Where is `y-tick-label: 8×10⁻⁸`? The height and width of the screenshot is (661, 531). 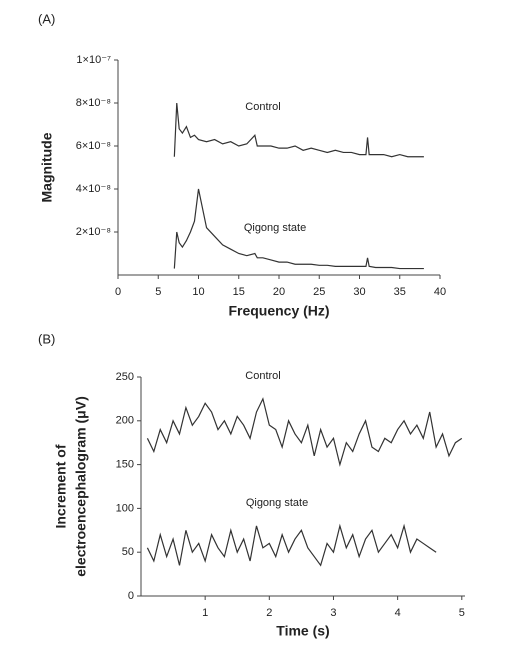 y-tick-label: 8×10⁻⁸ is located at coordinates (93, 103).